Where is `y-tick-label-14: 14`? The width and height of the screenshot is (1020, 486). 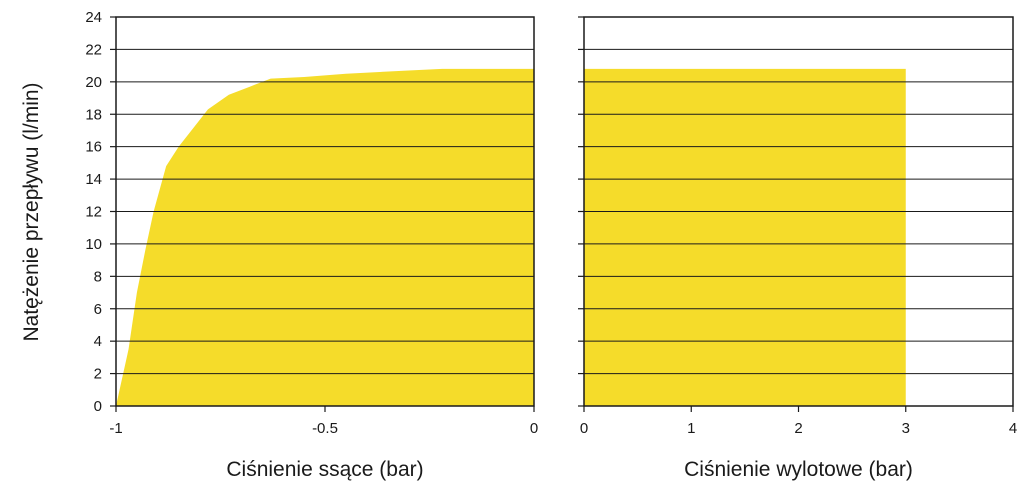 y-tick-label-14: 14 is located at coordinates (93, 179).